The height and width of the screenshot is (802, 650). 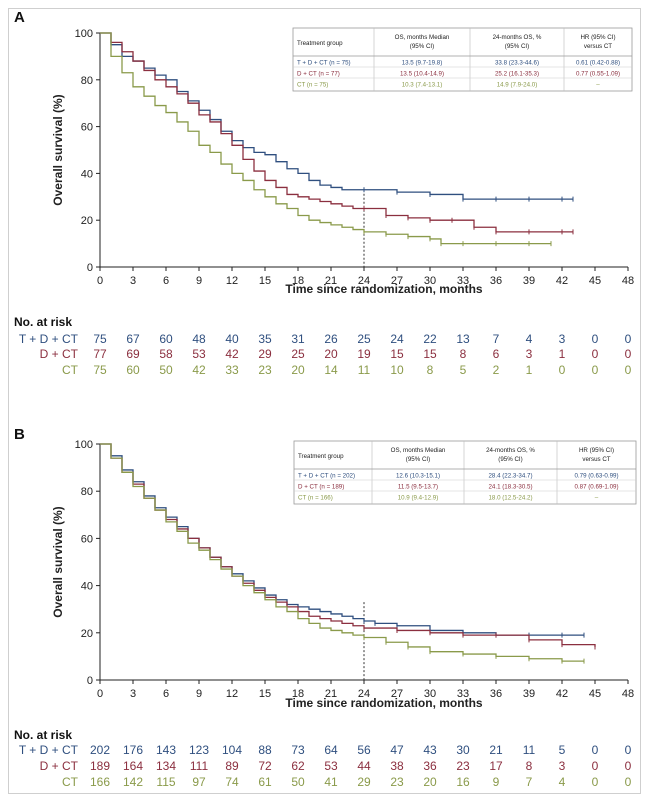 I want to click on at-risk-value: 44, so click(x=364, y=766).